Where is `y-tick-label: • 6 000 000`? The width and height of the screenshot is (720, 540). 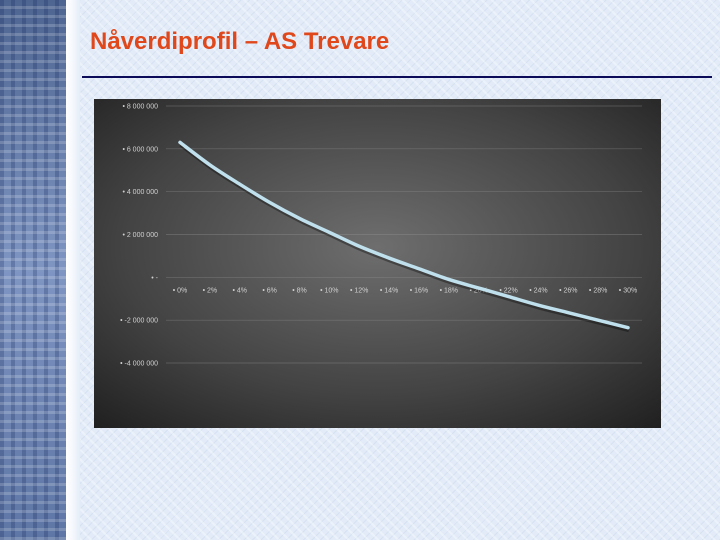
y-tick-label: • 6 000 000 is located at coordinates (140, 149).